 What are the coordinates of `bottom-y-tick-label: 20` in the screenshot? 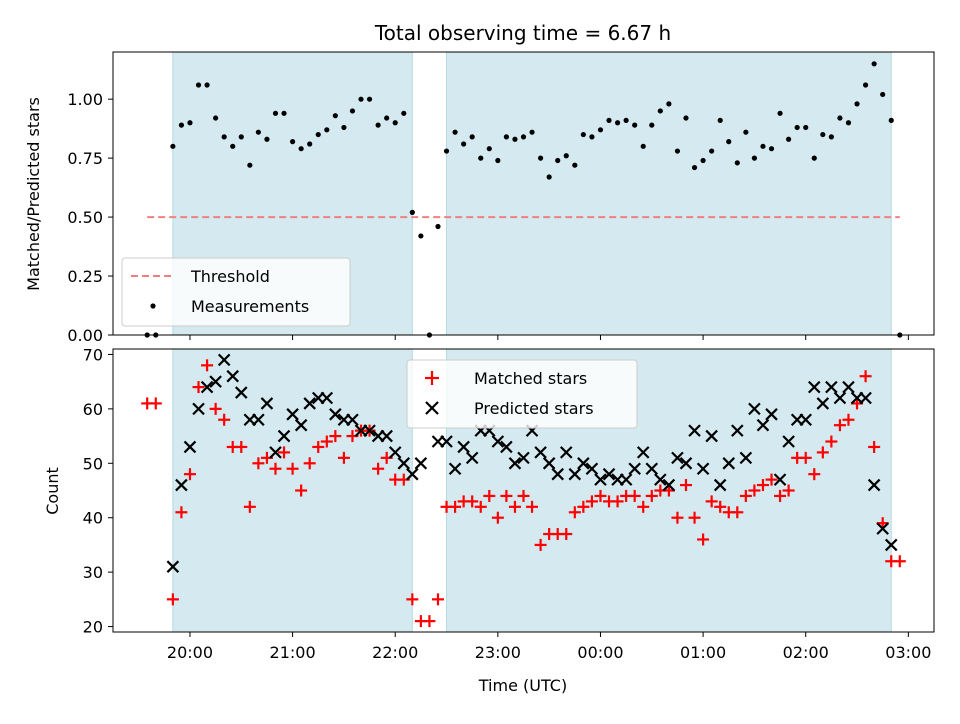 It's located at (93, 627).